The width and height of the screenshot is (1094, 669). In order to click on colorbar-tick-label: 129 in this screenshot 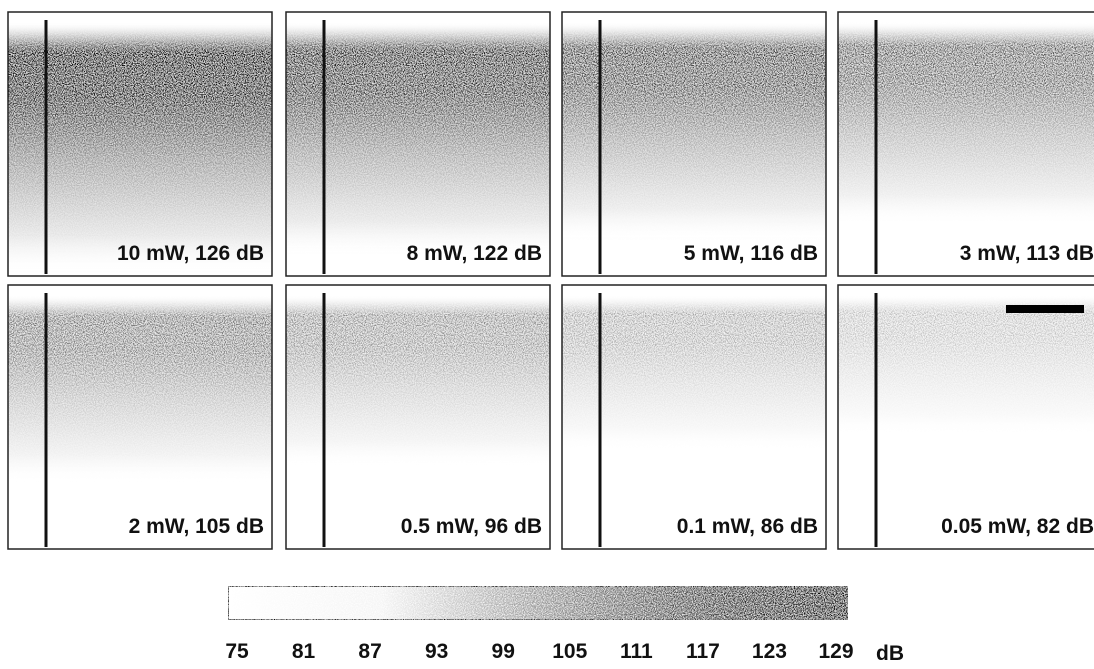, I will do `click(835, 651)`.